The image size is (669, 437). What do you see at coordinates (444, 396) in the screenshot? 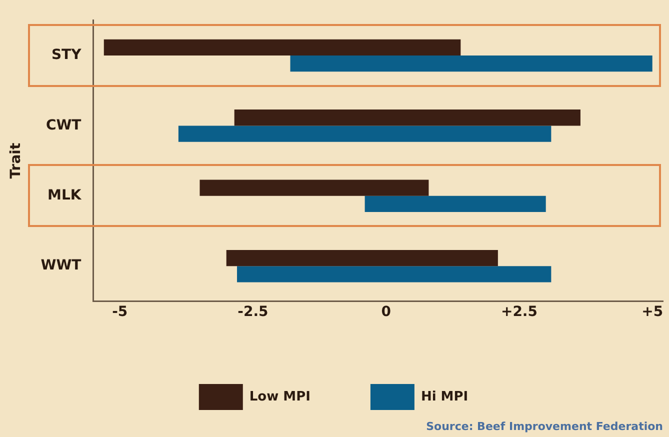
I see `legend-label: Hi MPI` at bounding box center [444, 396].